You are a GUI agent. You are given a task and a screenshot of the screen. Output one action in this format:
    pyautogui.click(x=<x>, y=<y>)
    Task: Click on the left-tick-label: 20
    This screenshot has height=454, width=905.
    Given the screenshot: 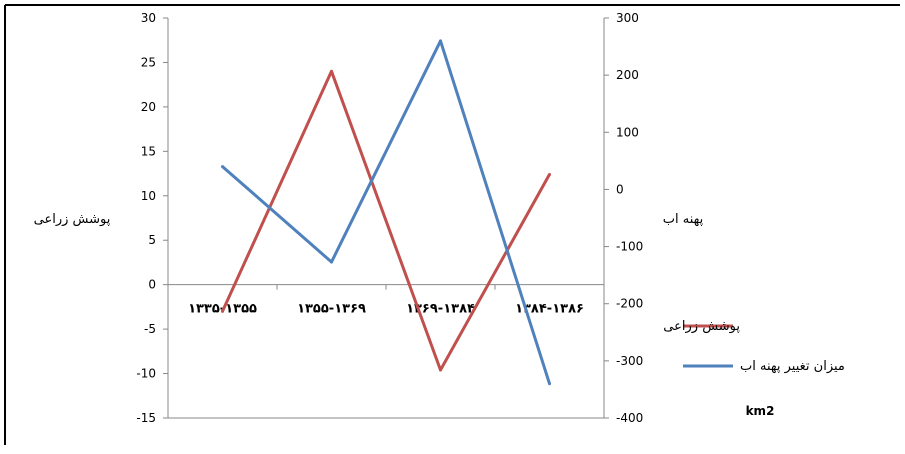 What is the action you would take?
    pyautogui.click(x=148, y=107)
    